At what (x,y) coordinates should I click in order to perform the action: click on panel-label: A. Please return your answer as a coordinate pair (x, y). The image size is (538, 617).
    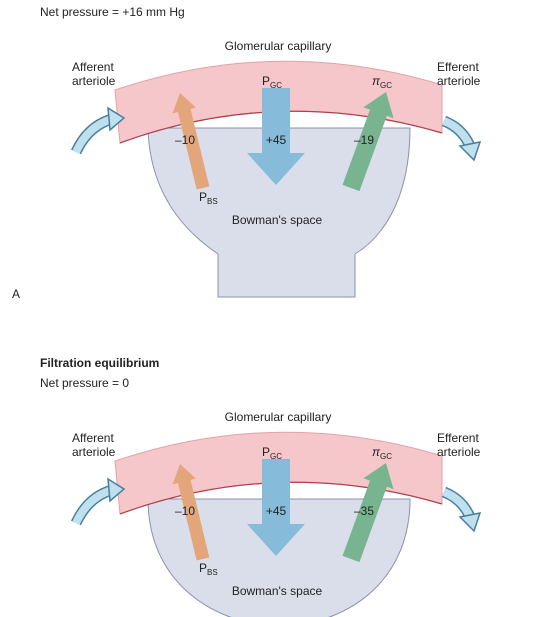
    Looking at the image, I should click on (16, 294).